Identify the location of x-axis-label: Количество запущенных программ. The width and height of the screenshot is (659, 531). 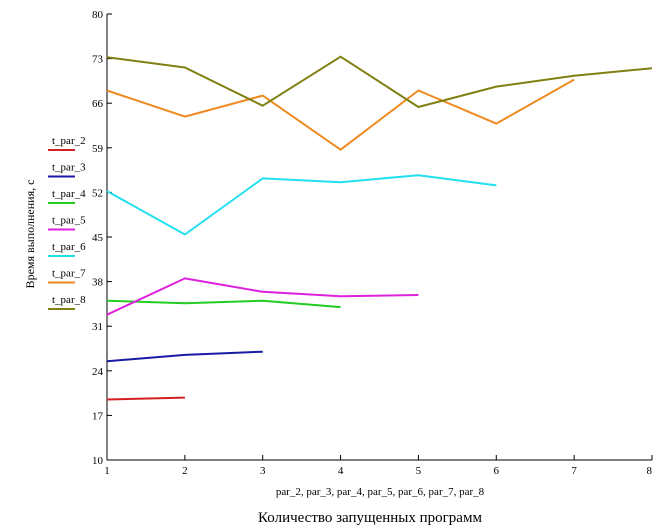
(370, 518).